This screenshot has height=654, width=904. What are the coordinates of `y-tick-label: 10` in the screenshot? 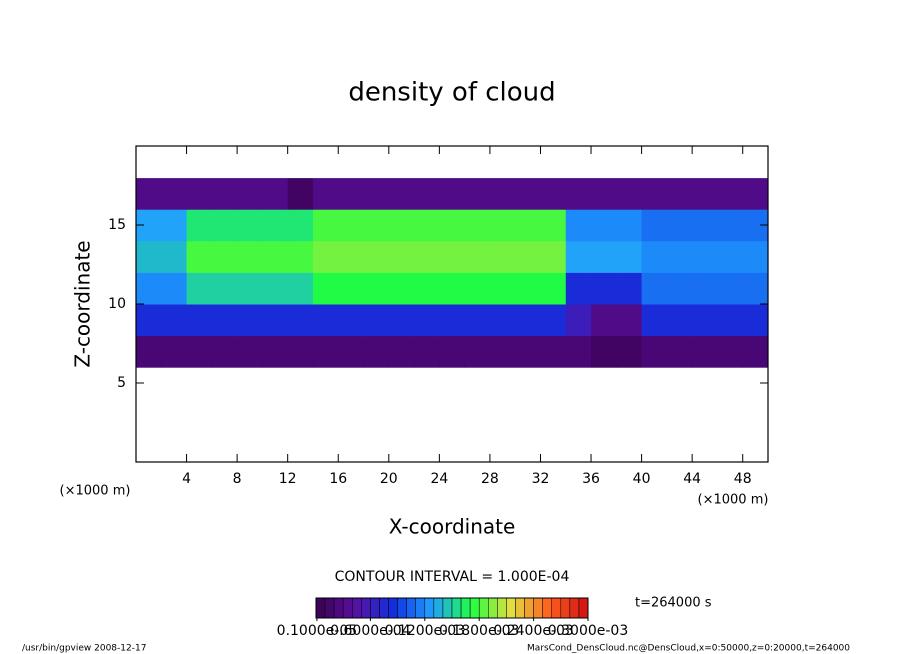 It's located at (117, 304).